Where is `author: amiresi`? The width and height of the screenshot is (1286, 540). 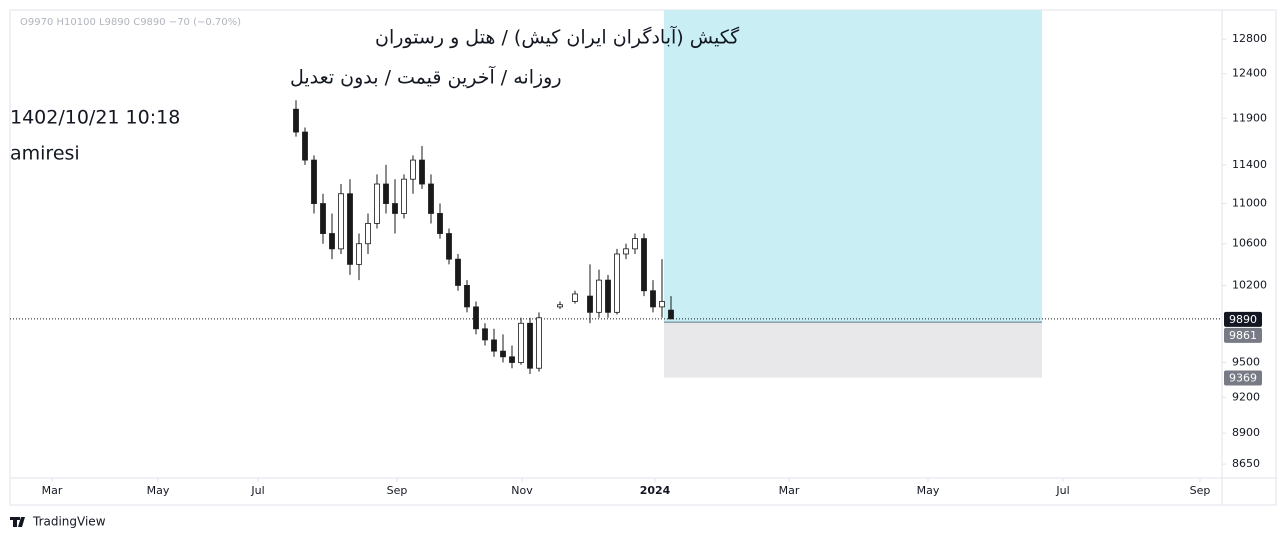
author: amiresi is located at coordinates (45, 154).